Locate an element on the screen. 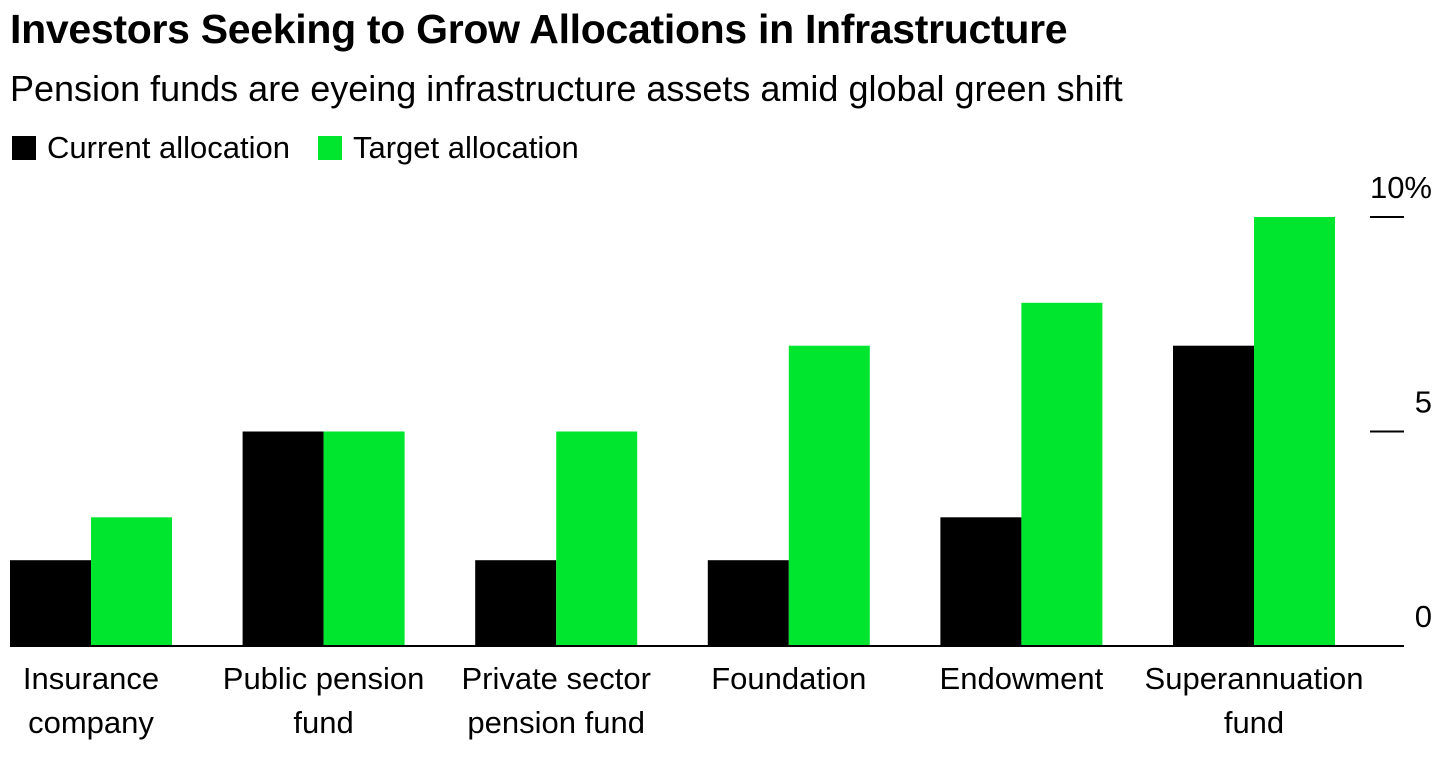  category-label-1-0: Public pension is located at coordinates (324, 678).